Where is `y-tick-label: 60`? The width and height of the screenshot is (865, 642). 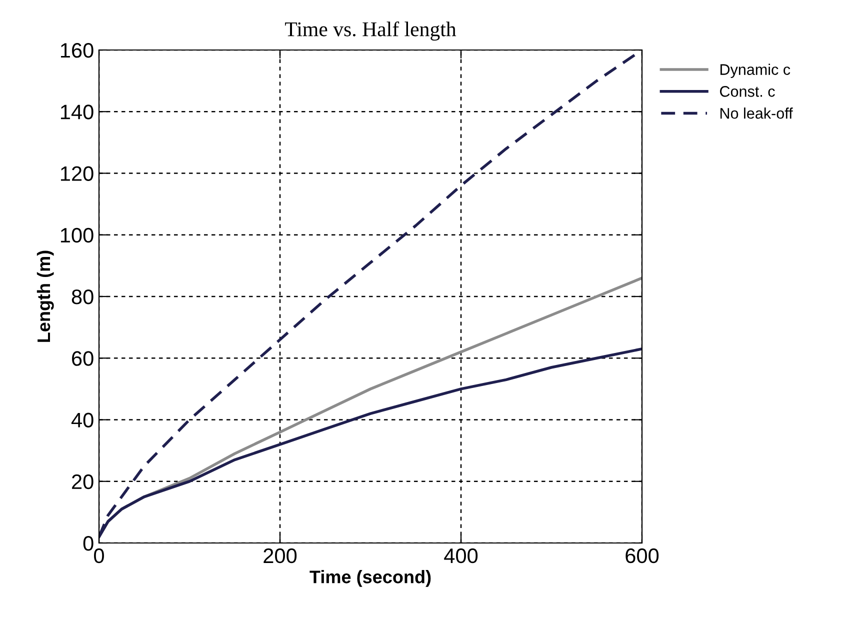
y-tick-label: 60 is located at coordinates (83, 358).